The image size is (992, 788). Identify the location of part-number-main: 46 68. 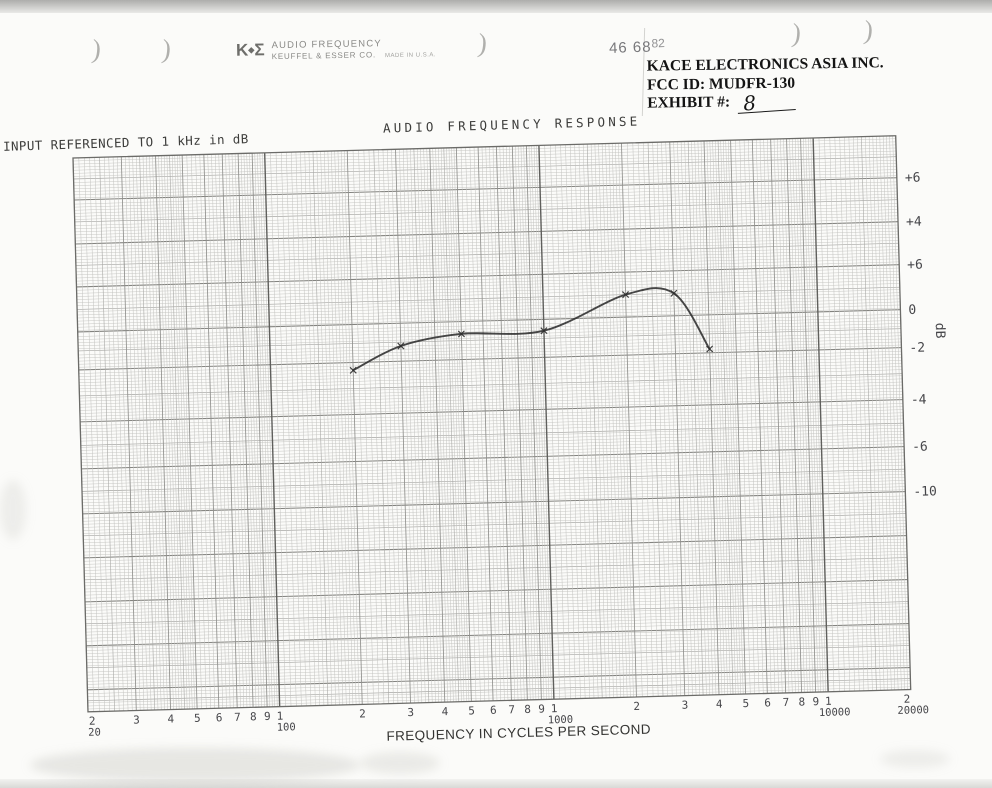
(630, 47).